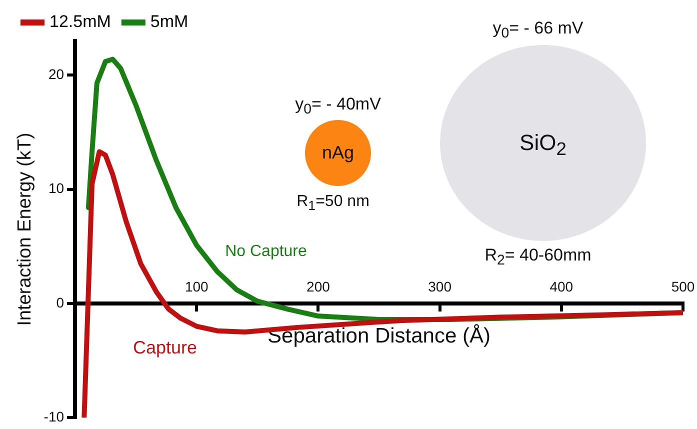  What do you see at coordinates (543, 145) in the screenshot?
I see `annotation: SiO$_{2}$` at bounding box center [543, 145].